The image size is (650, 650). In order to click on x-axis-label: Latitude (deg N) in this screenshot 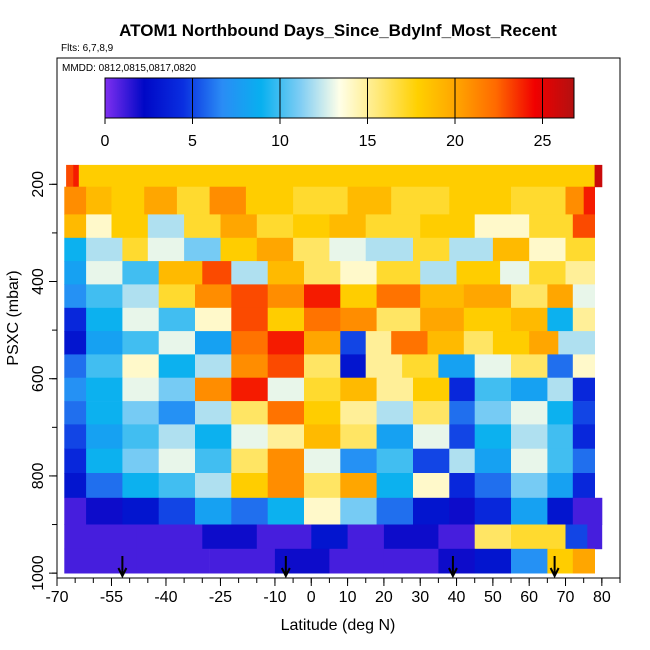, I will do `click(338, 625)`.